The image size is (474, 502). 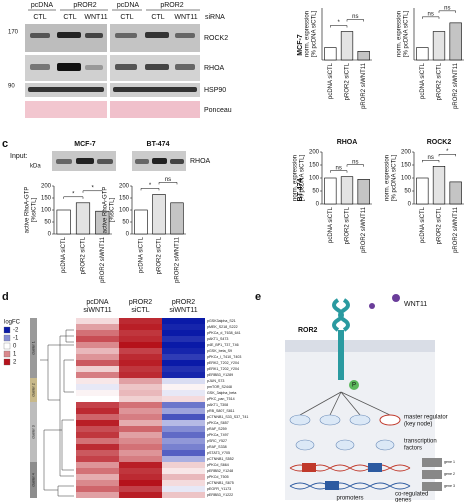 I want to click on x-tick-label: pROR2 siCTL, so click(x=440, y=225).